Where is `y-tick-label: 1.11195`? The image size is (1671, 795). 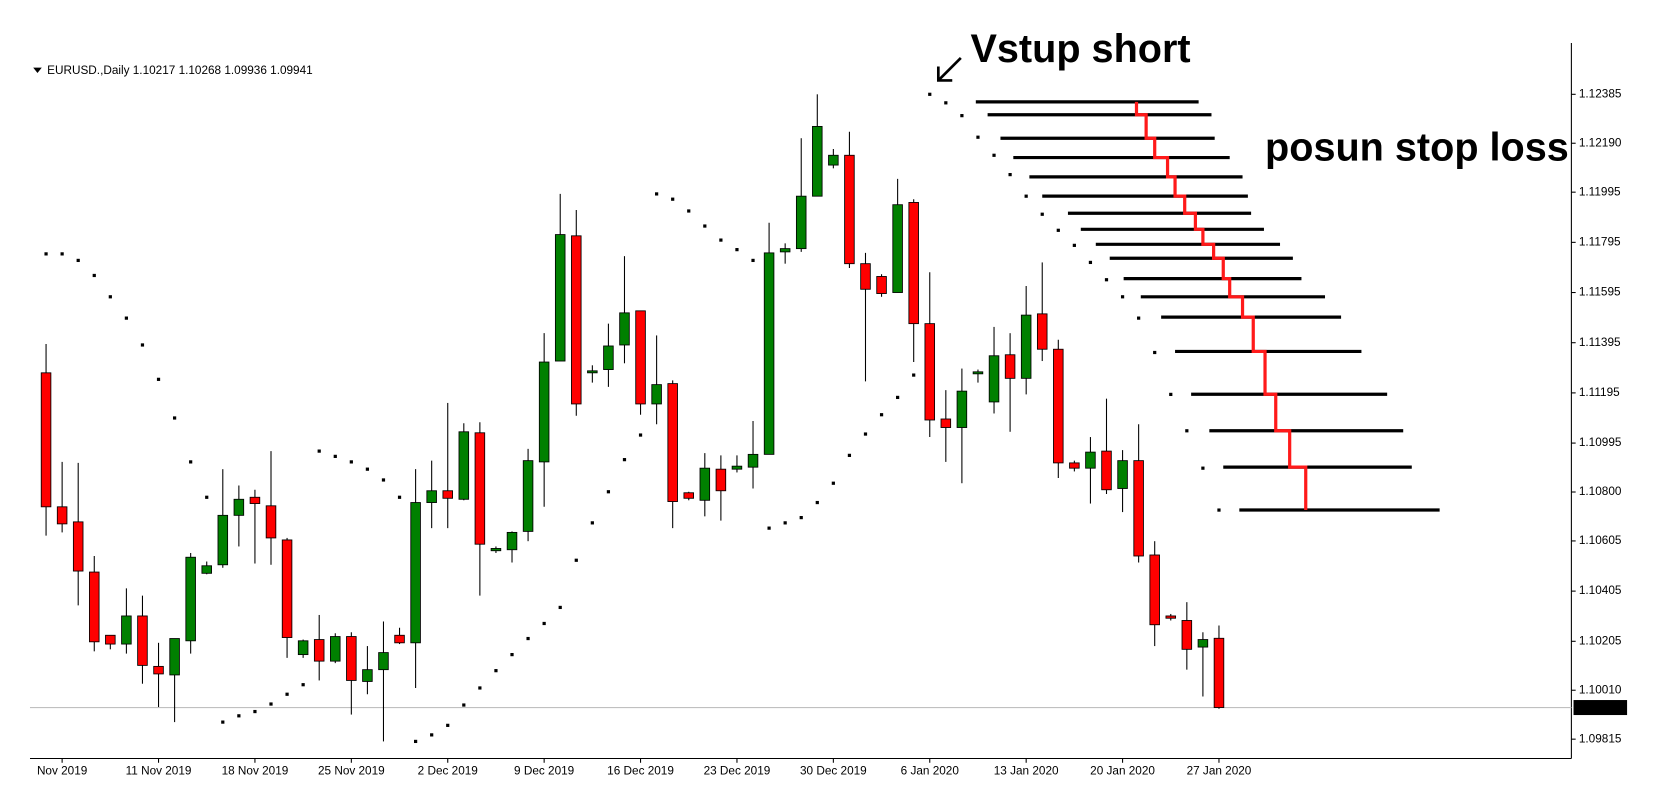
y-tick-label: 1.11195 is located at coordinates (1599, 392).